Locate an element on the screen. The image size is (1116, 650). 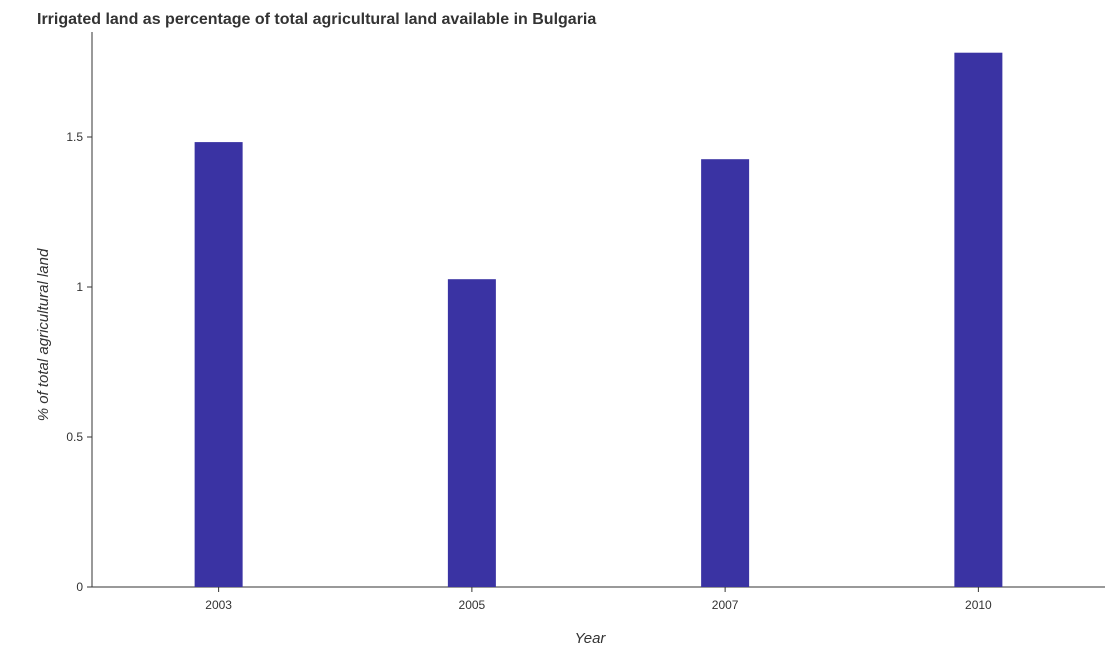
bar-2010 is located at coordinates (978, 319).